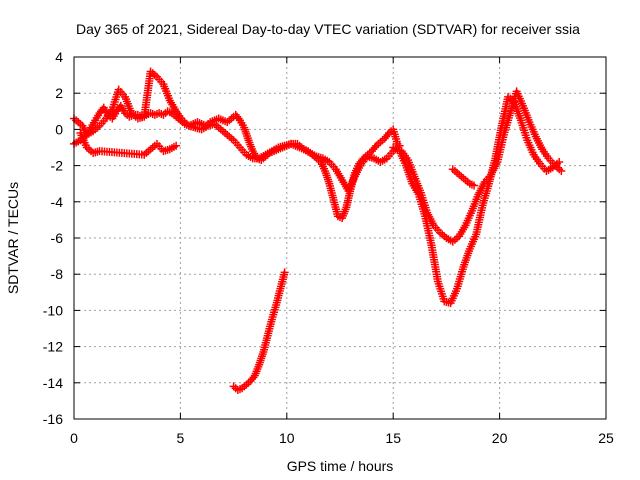 This screenshot has height=480, width=640. Describe the element at coordinates (500, 438) in the screenshot. I see `x-tick-label: 20` at that location.